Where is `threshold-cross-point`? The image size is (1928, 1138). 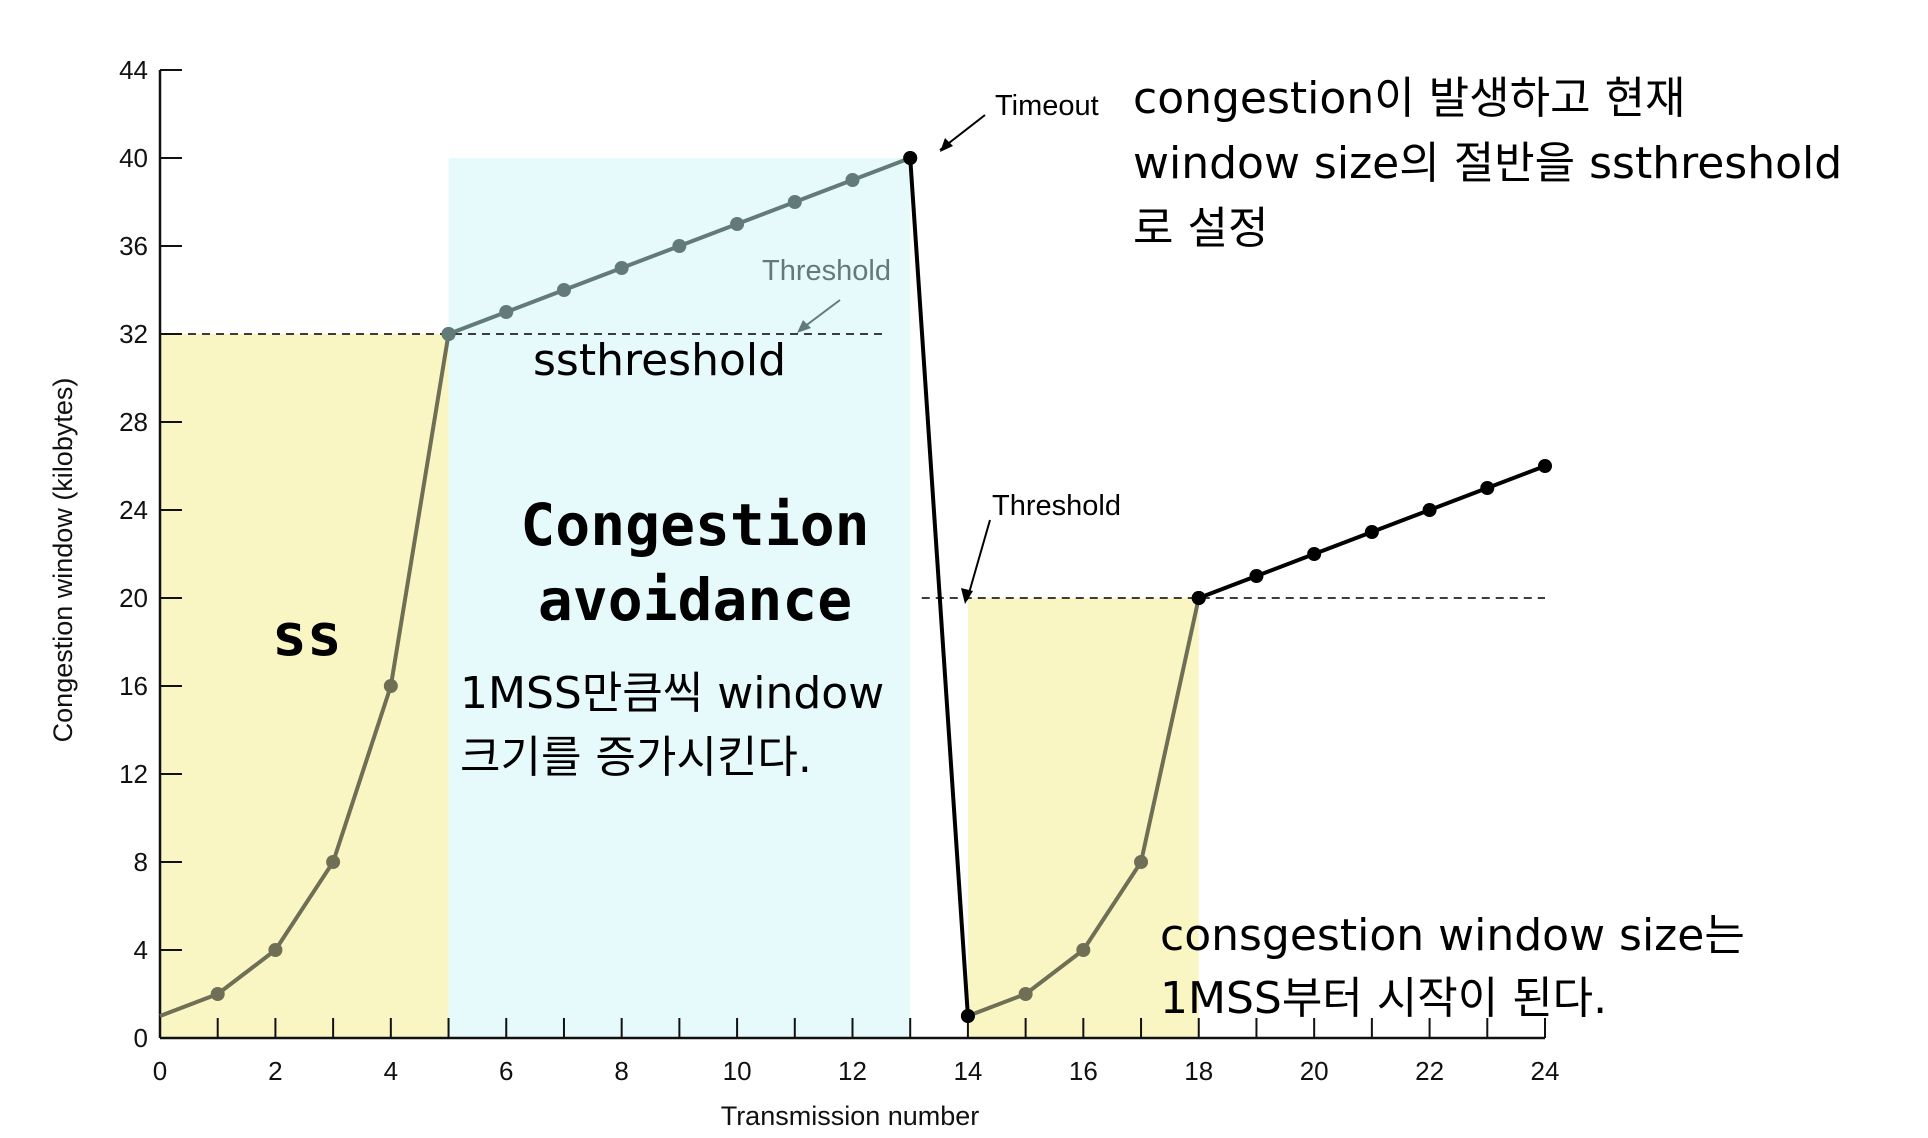 threshold-cross-point is located at coordinates (1198, 598).